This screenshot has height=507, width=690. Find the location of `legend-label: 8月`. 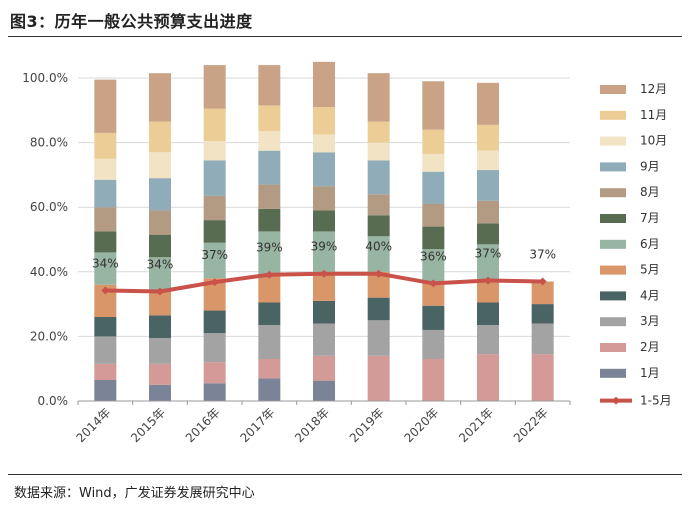

legend-label: 8月 is located at coordinates (650, 192).